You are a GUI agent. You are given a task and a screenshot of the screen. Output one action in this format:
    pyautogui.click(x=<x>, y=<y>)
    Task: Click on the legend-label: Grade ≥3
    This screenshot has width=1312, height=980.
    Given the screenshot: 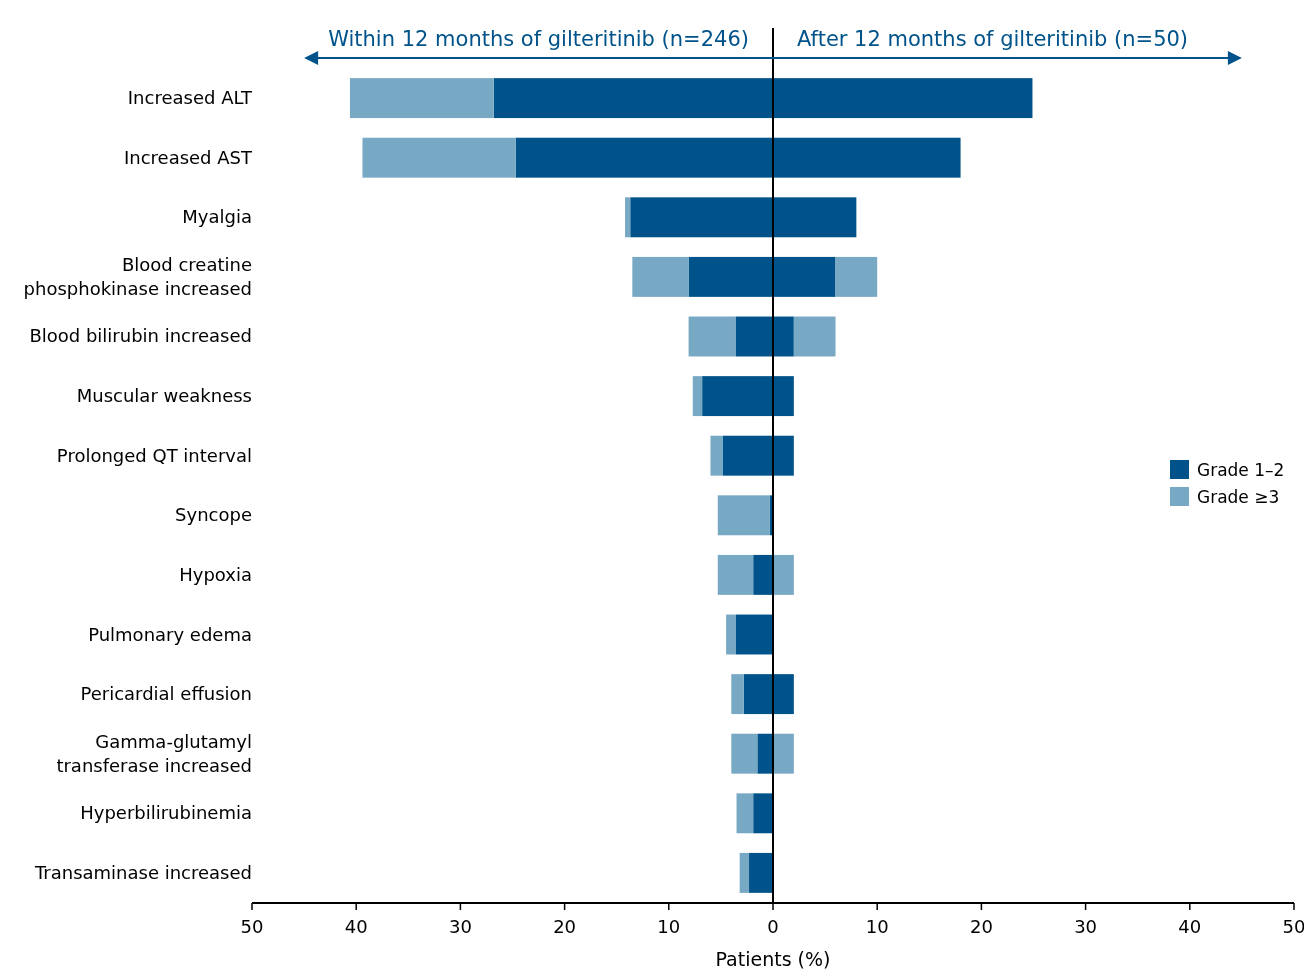 What is the action you would take?
    pyautogui.click(x=1238, y=497)
    